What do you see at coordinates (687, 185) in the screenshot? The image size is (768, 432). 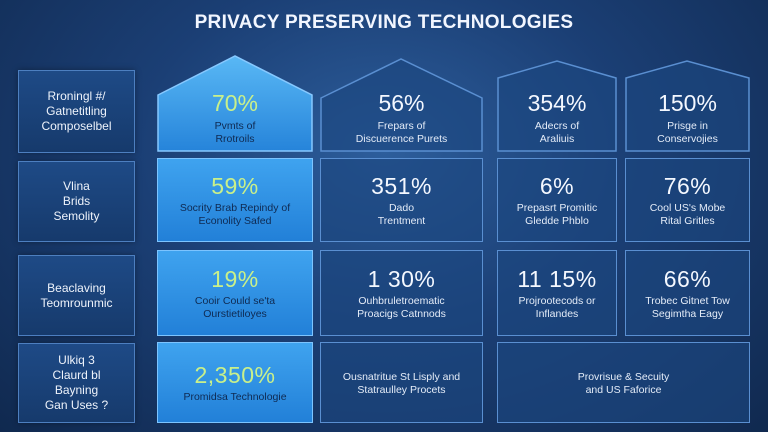 I see `cell-value: 76%` at bounding box center [687, 185].